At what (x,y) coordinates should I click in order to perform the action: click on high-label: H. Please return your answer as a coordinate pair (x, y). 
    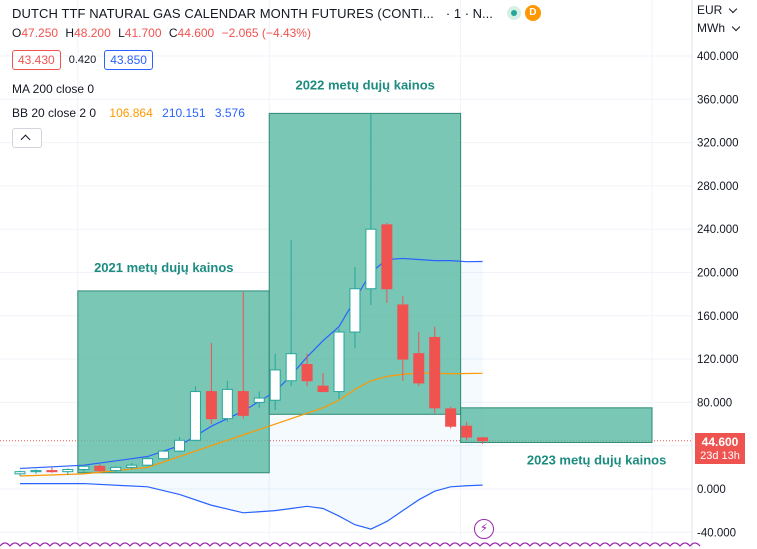
    Looking at the image, I should click on (70, 33).